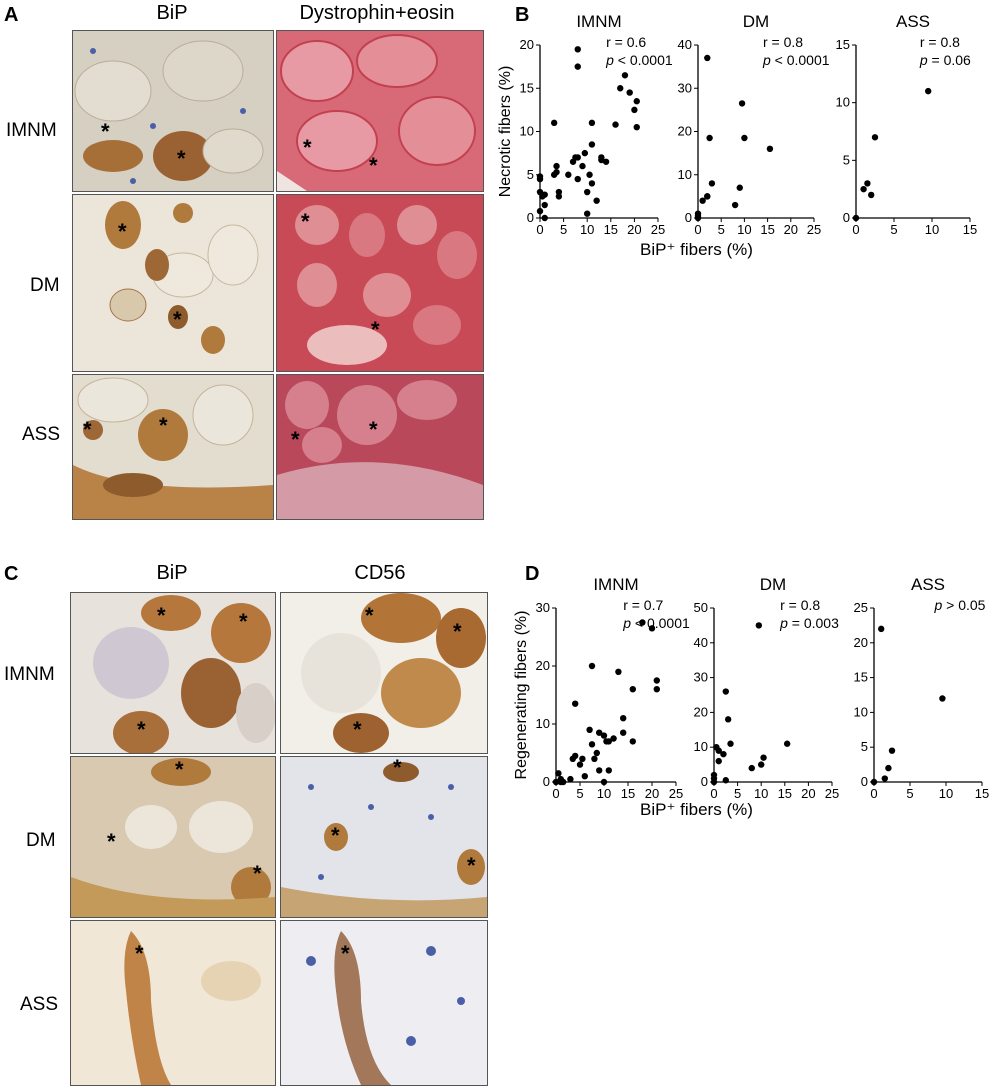  Describe the element at coordinates (173, 111) in the screenshot. I see `micrograph-a-imnm-bip: * *` at that location.